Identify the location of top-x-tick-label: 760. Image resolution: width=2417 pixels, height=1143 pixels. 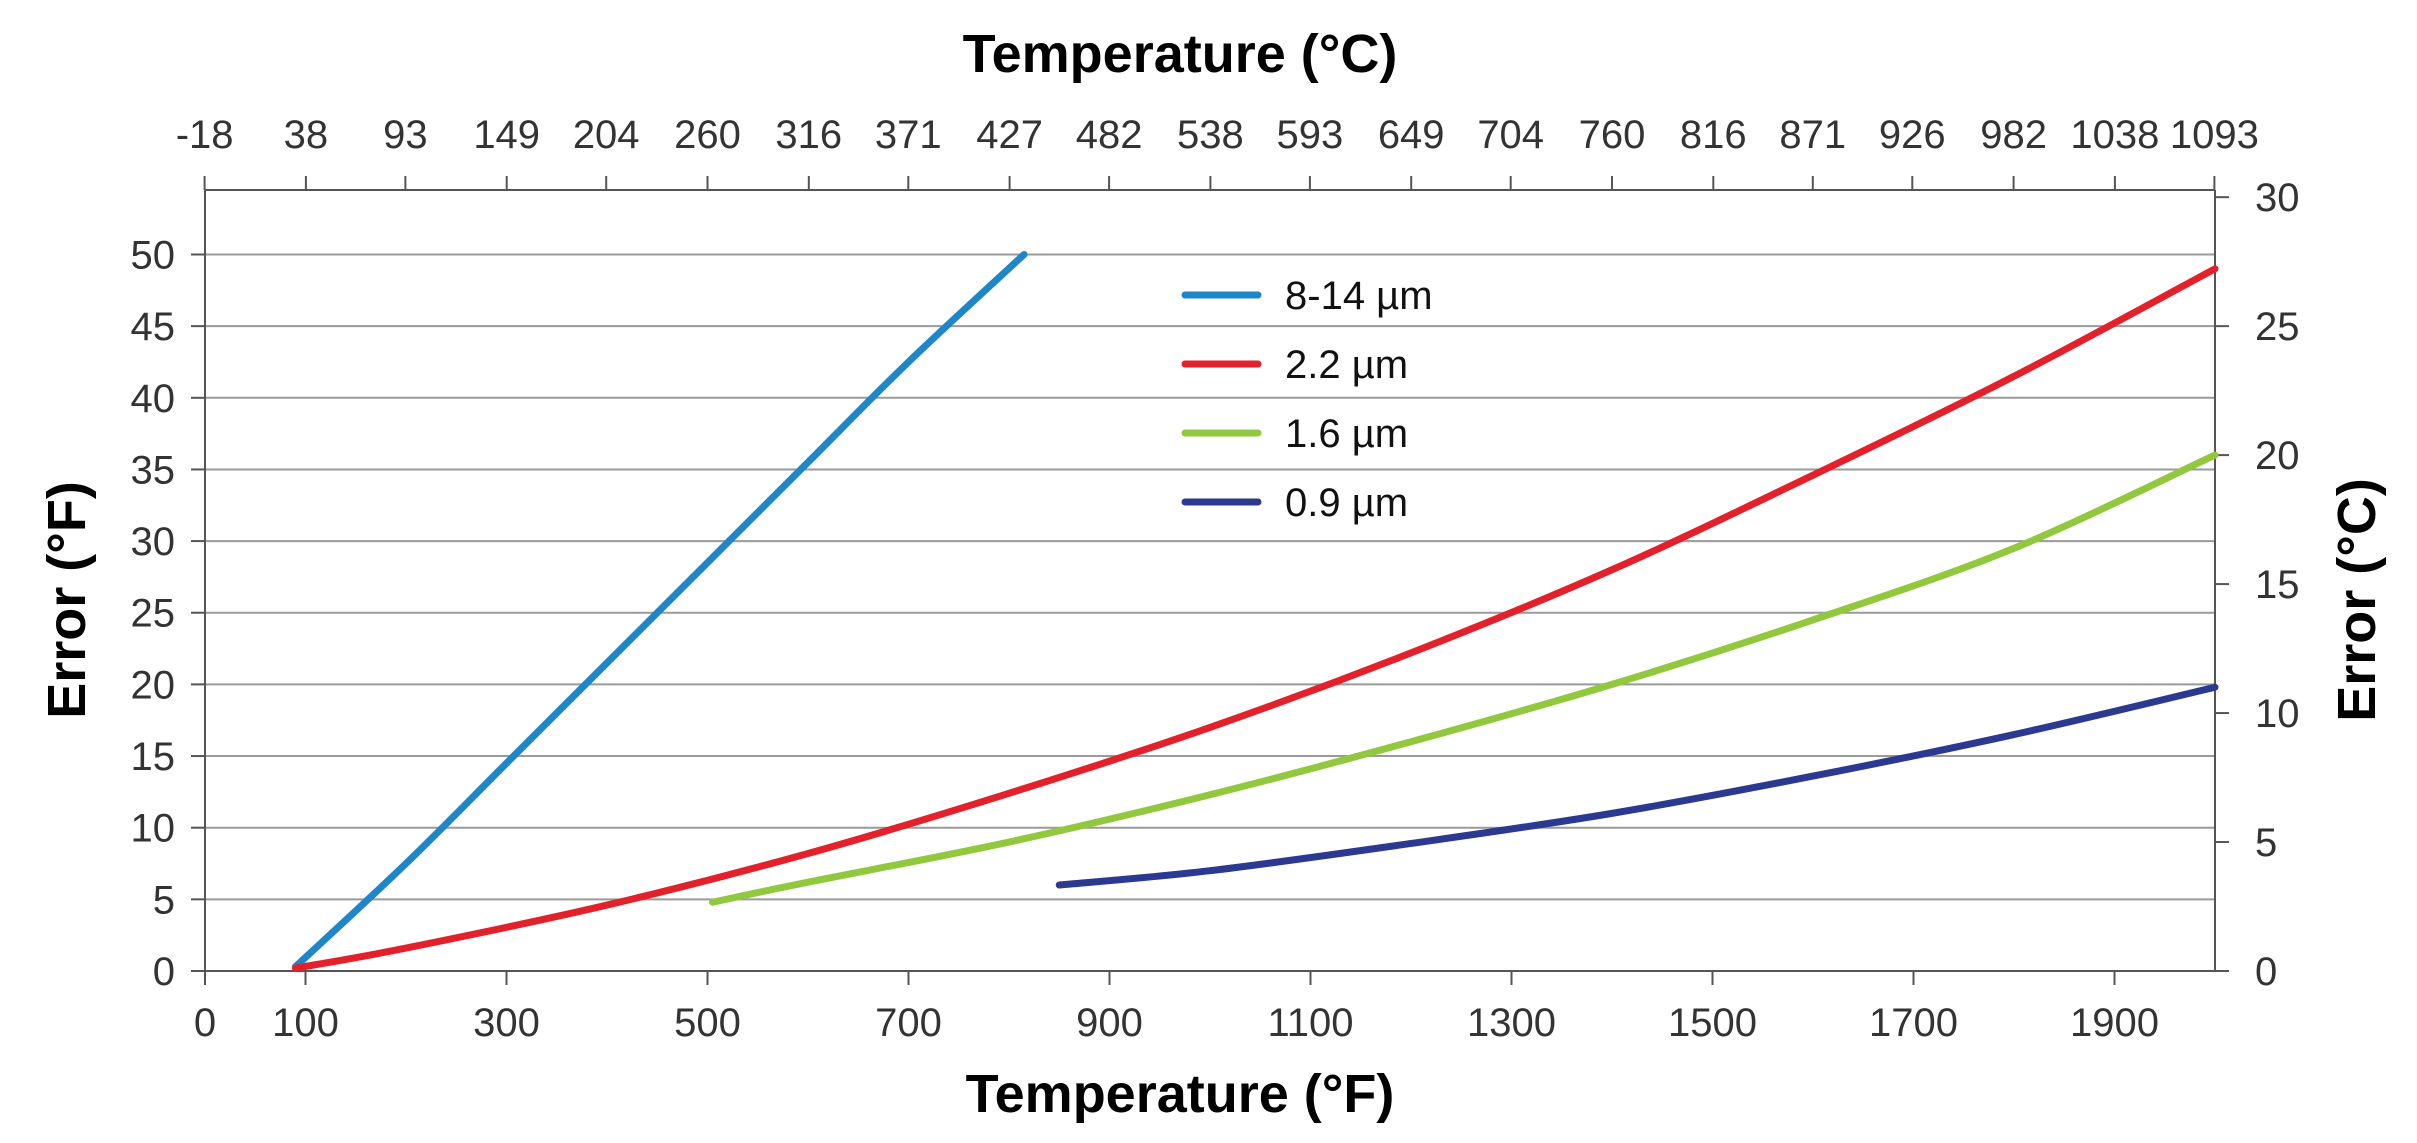
(1612, 135).